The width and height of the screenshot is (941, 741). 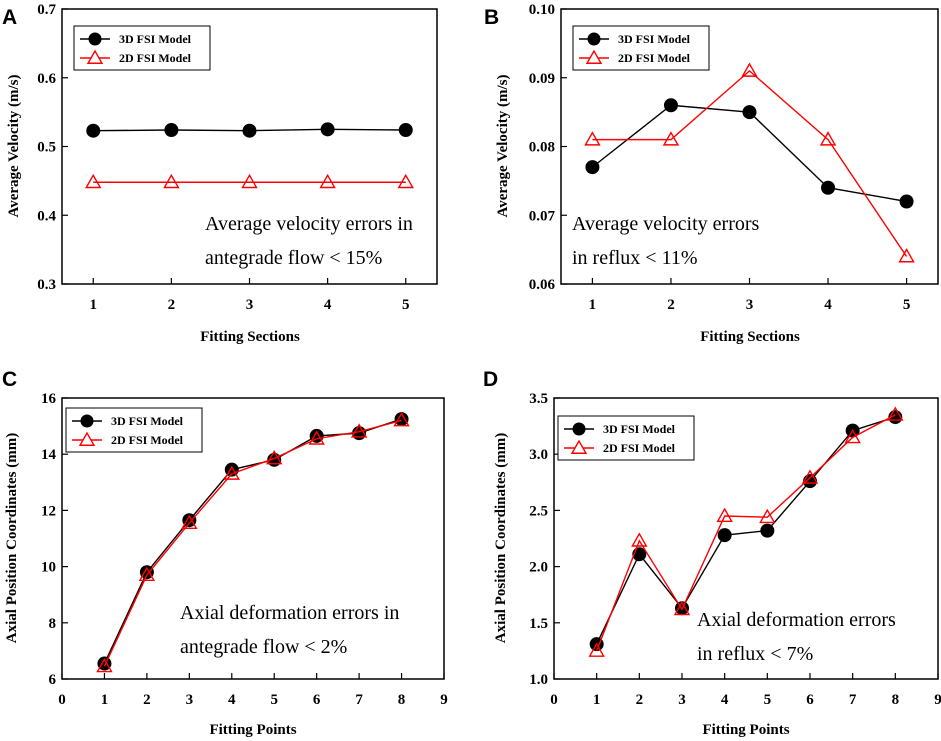 What do you see at coordinates (263, 647) in the screenshot?
I see `annotation-text: antegrade flow < 2%` at bounding box center [263, 647].